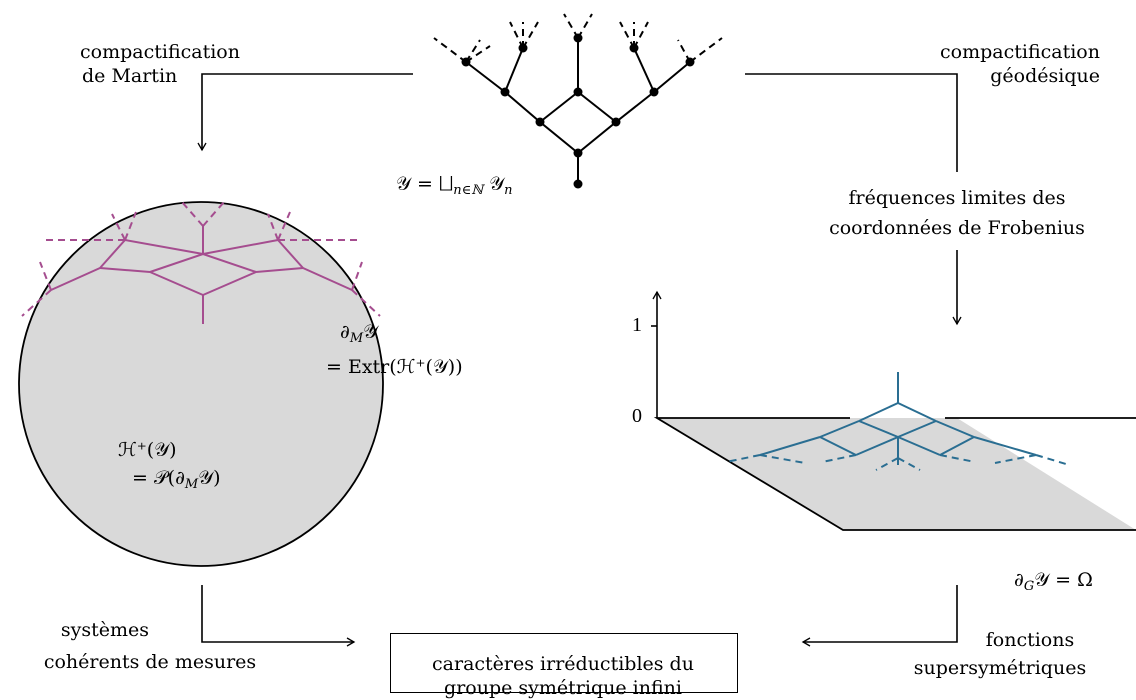 This screenshot has width=1136, height=700. Describe the element at coordinates (508, 190) in the screenshot. I see `tree-subscript-n: n` at that location.